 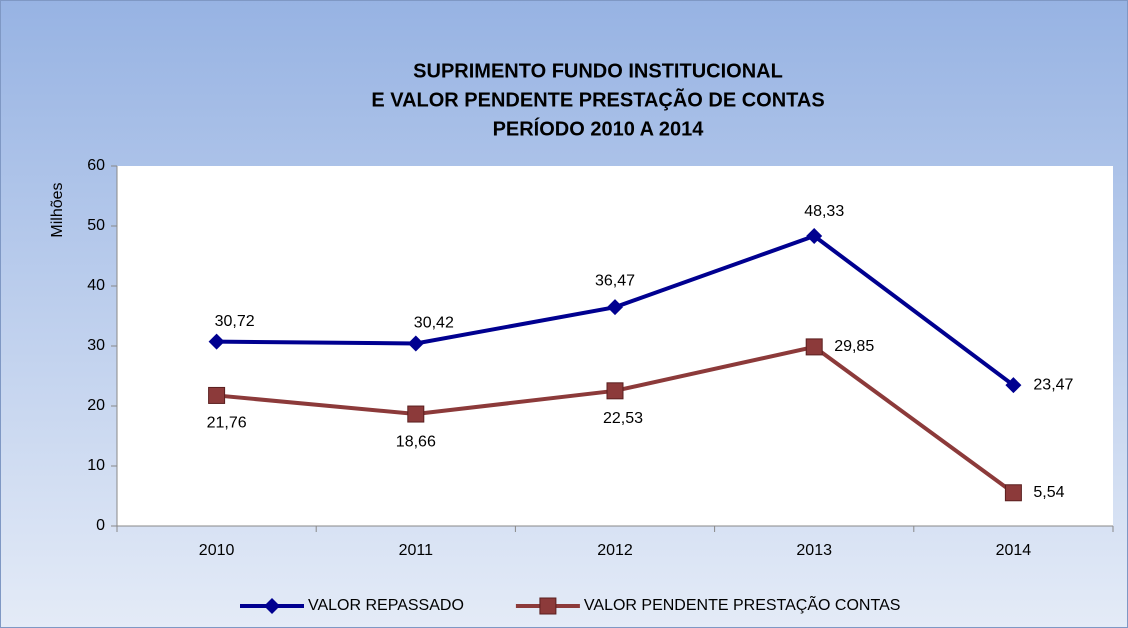 I want to click on y-tick-label: 40, so click(x=96, y=285).